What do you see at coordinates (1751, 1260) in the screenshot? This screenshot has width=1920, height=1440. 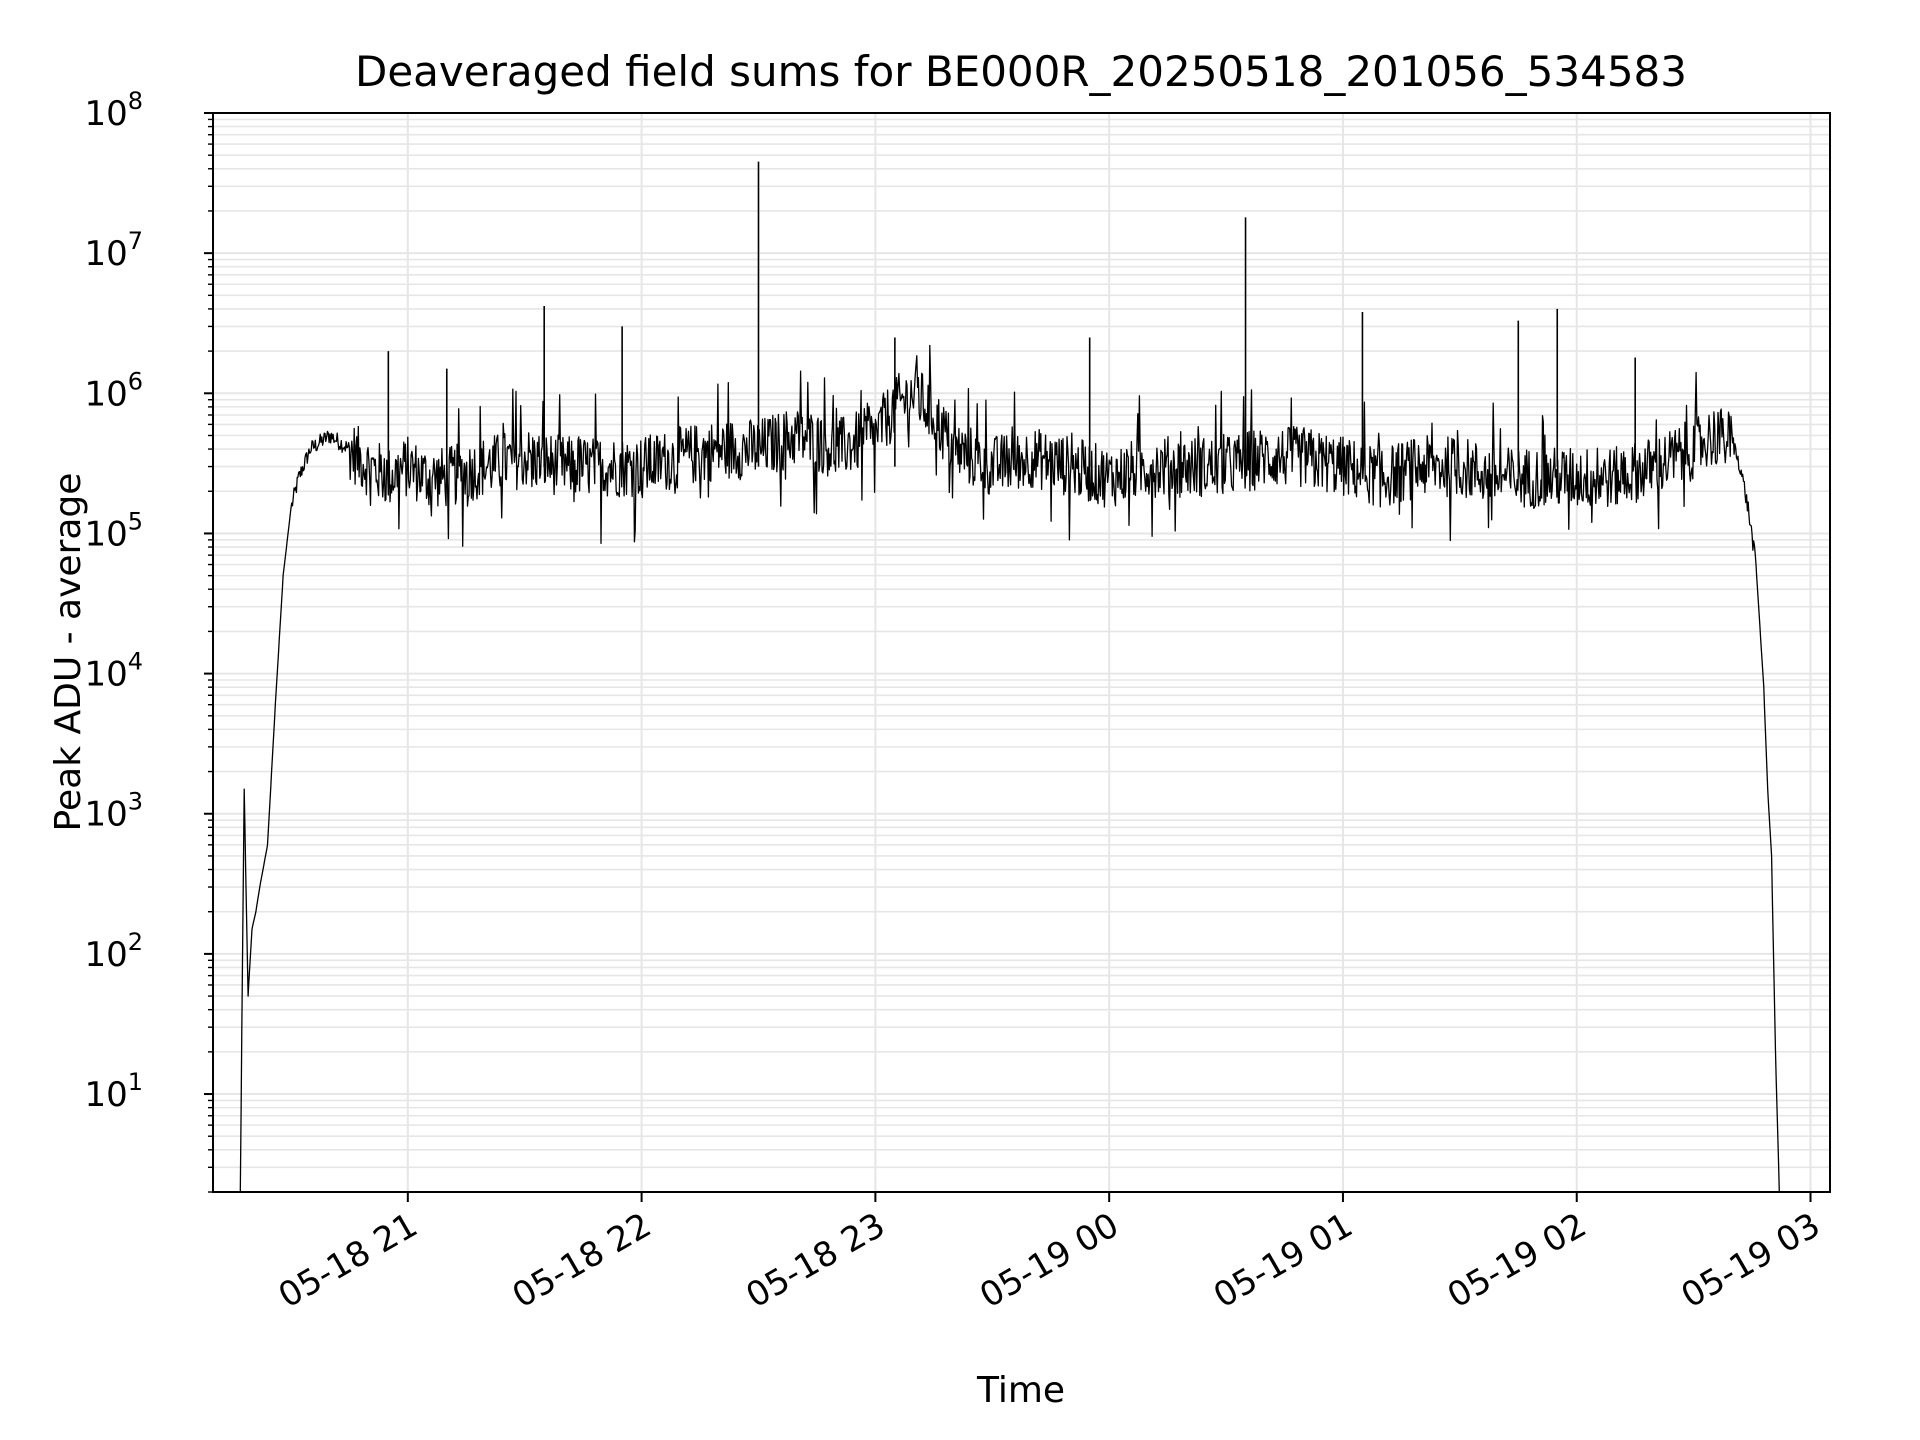 I see `x-tick-label: 05-19 03` at bounding box center [1751, 1260].